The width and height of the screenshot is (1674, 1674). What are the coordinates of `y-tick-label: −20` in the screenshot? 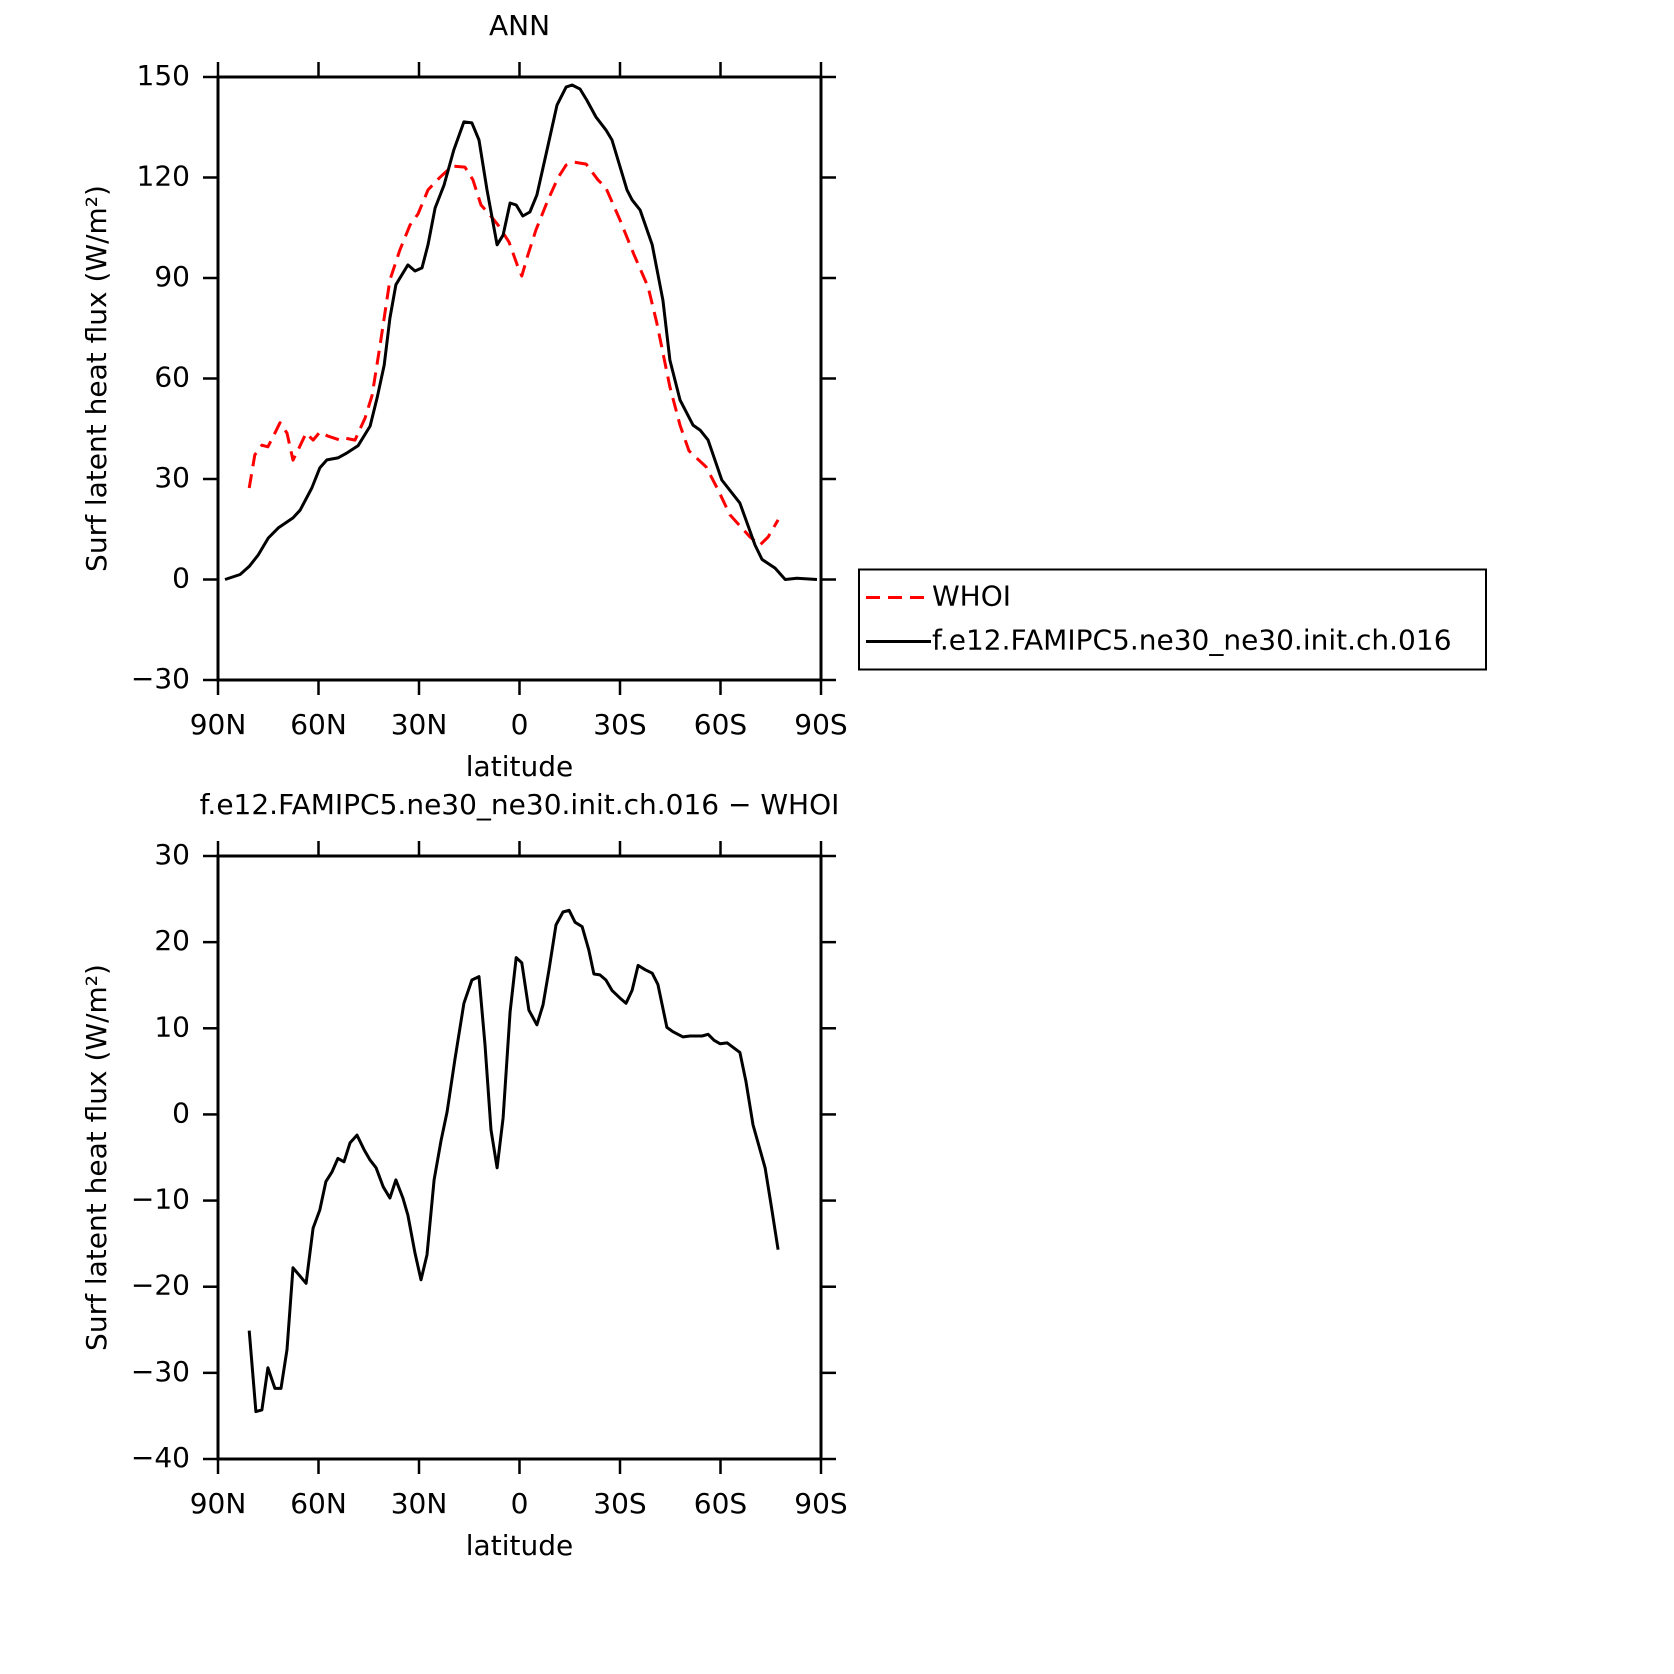 It's located at (160, 1285).